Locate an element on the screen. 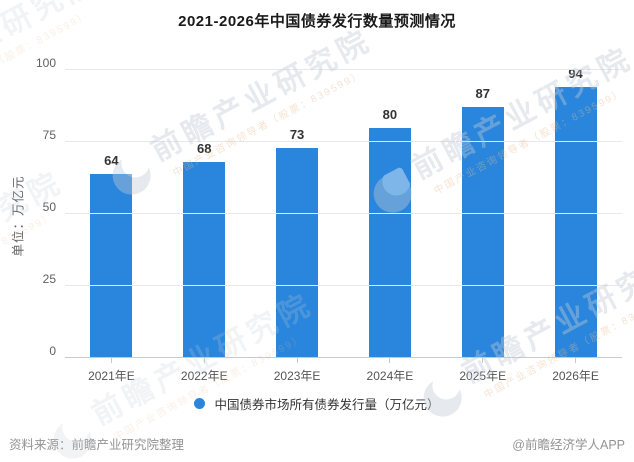 Image resolution: width=634 pixels, height=462 pixels. x-axis-category: 2022年E is located at coordinates (204, 371).